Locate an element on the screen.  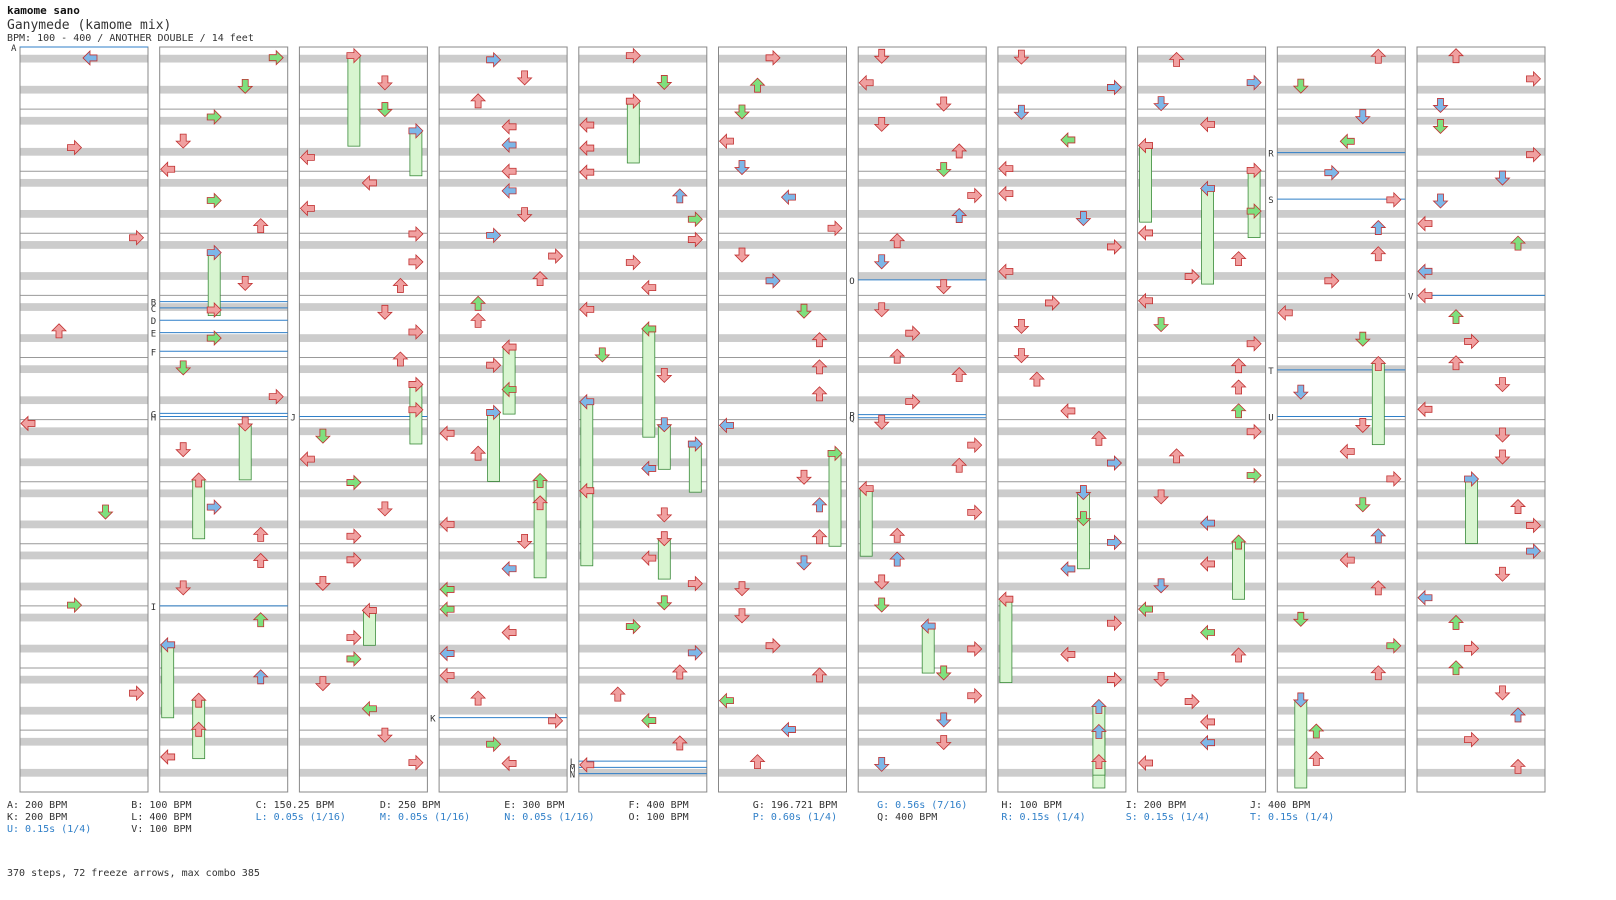
speed-marker-label: D is located at coordinates (153, 322).